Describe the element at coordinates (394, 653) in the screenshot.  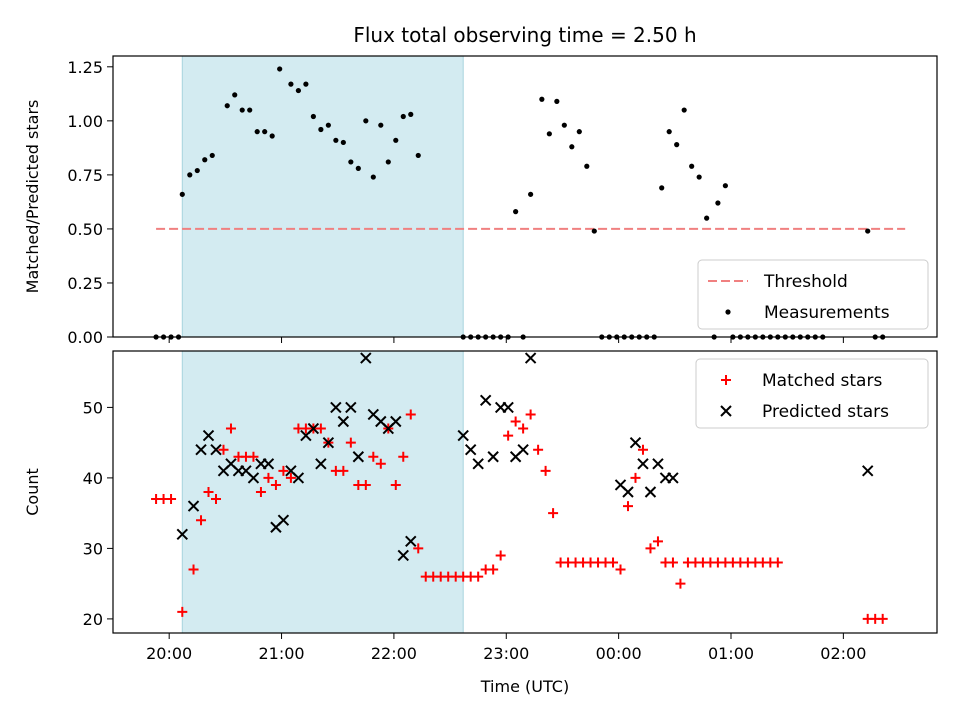
I see `x-tick-label: 22:00` at that location.